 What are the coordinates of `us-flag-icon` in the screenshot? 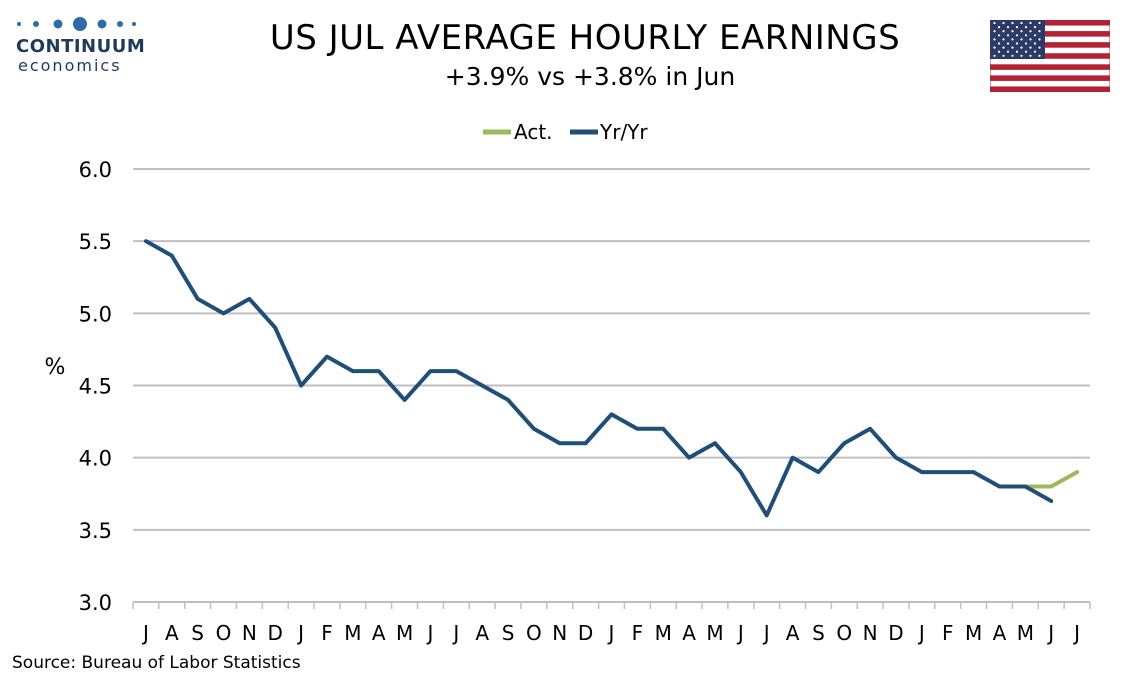 It's located at (1050, 56).